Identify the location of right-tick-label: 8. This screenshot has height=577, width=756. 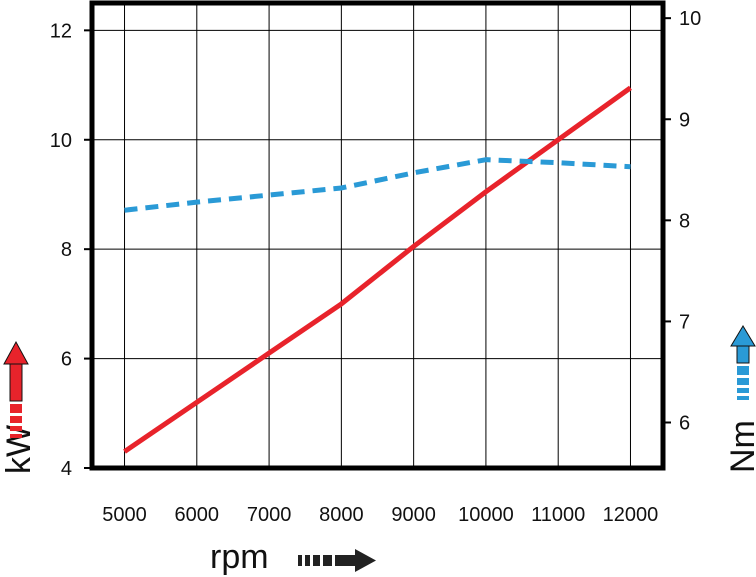
(684, 221).